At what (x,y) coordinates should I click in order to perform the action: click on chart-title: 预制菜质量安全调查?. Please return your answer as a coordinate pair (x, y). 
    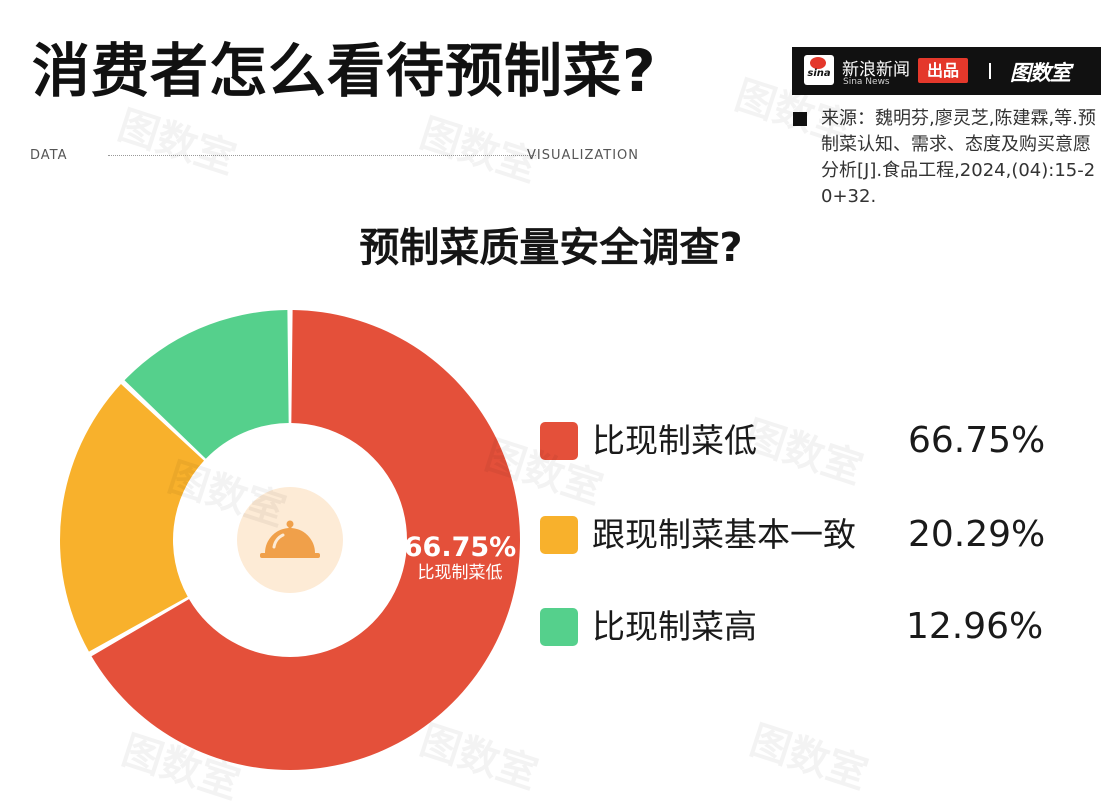
    Looking at the image, I should click on (551, 248).